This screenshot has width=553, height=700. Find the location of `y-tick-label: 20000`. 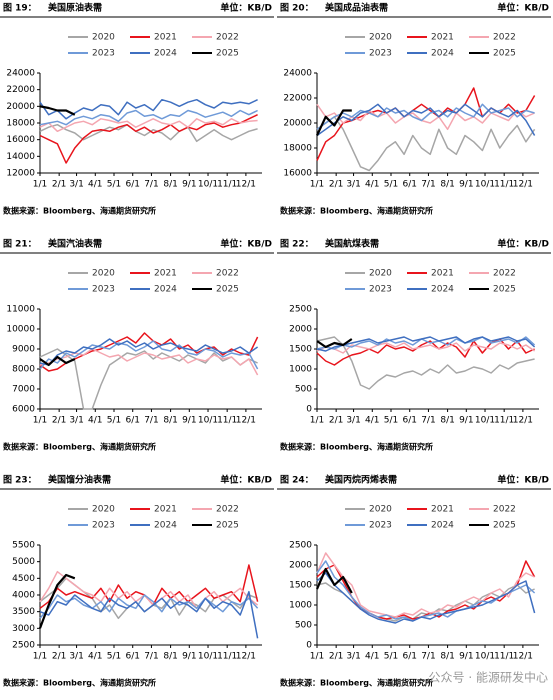

y-tick-label: 20000 is located at coordinates (20, 107).